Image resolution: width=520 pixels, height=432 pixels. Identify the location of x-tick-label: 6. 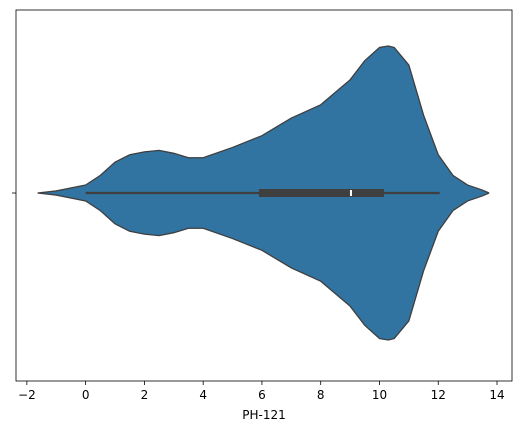
(262, 395).